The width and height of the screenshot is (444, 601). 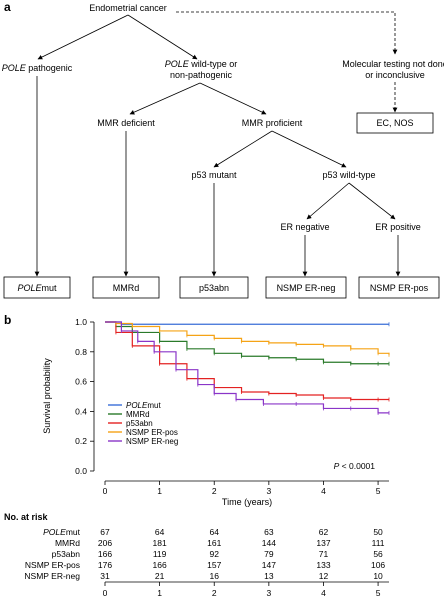 What do you see at coordinates (395, 75) in the screenshot?
I see `node-molecular-line2: or inconclusive` at bounding box center [395, 75].